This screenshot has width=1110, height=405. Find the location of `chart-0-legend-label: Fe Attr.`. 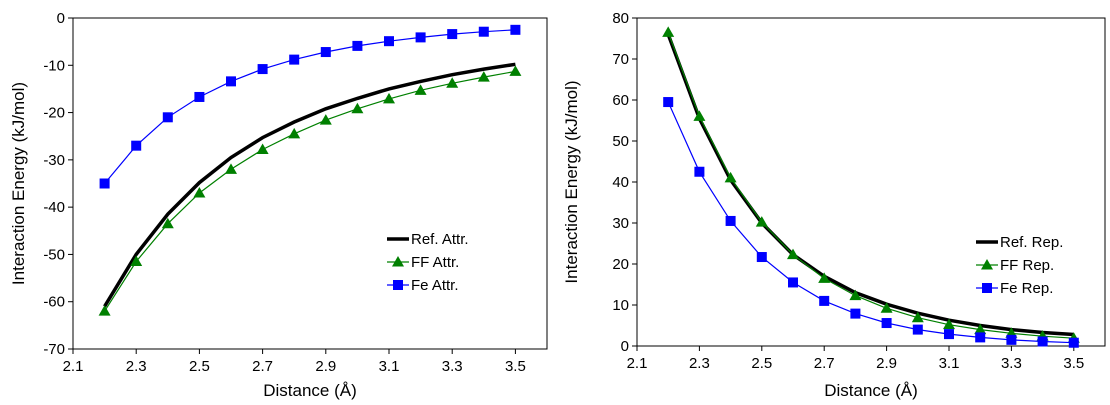

chart-0-legend-label: Fe Attr. is located at coordinates (435, 285).